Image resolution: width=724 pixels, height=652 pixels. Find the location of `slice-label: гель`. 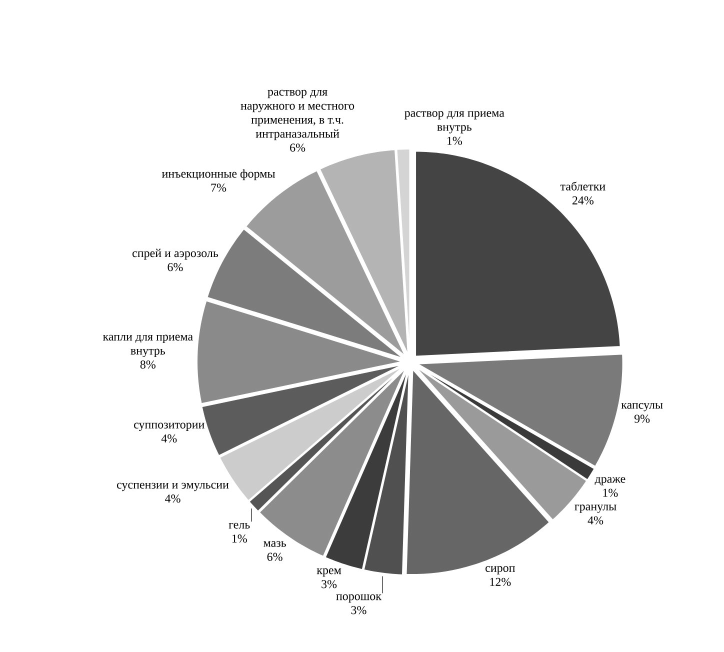

slice-label: гель is located at coordinates (239, 525).